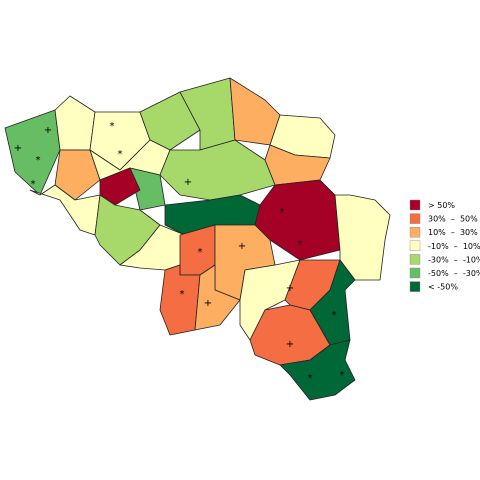 The height and width of the screenshot is (480, 480). Describe the element at coordinates (441, 205) in the screenshot. I see `legend-label: > 50%` at that location.